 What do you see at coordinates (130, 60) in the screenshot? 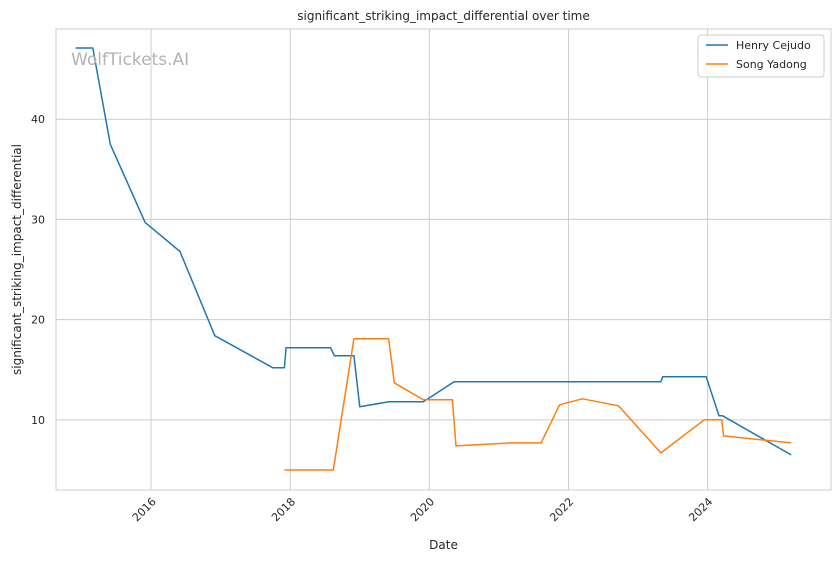
I see `watermark: WolfTickets.AI` at bounding box center [130, 60].